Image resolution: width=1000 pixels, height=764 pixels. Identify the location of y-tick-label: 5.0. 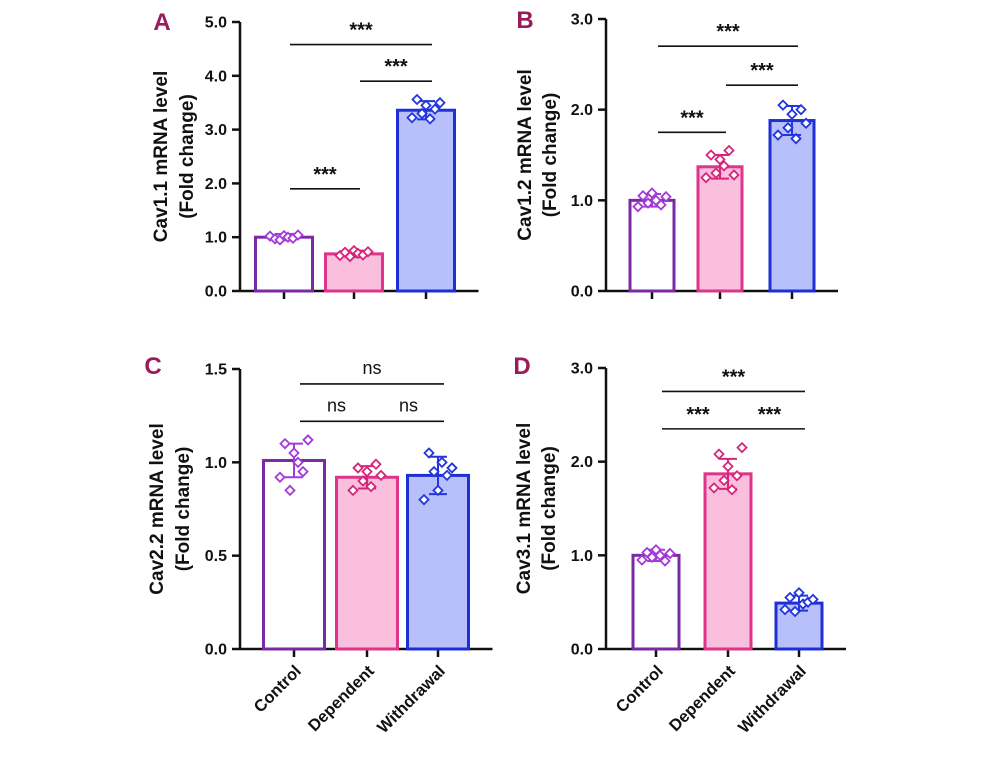
(216, 23).